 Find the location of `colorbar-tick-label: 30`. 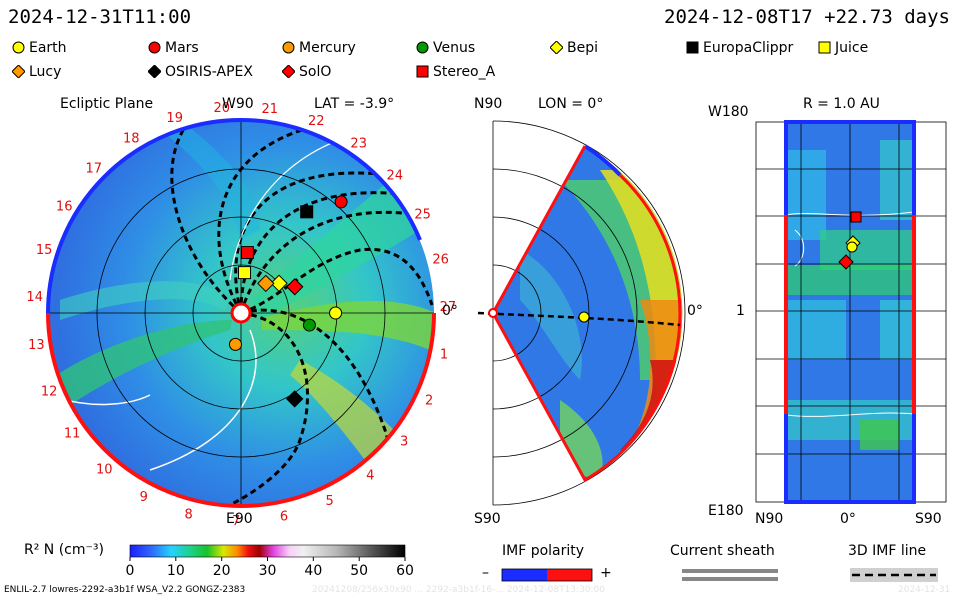

colorbar-tick-label: 30 is located at coordinates (267, 571).